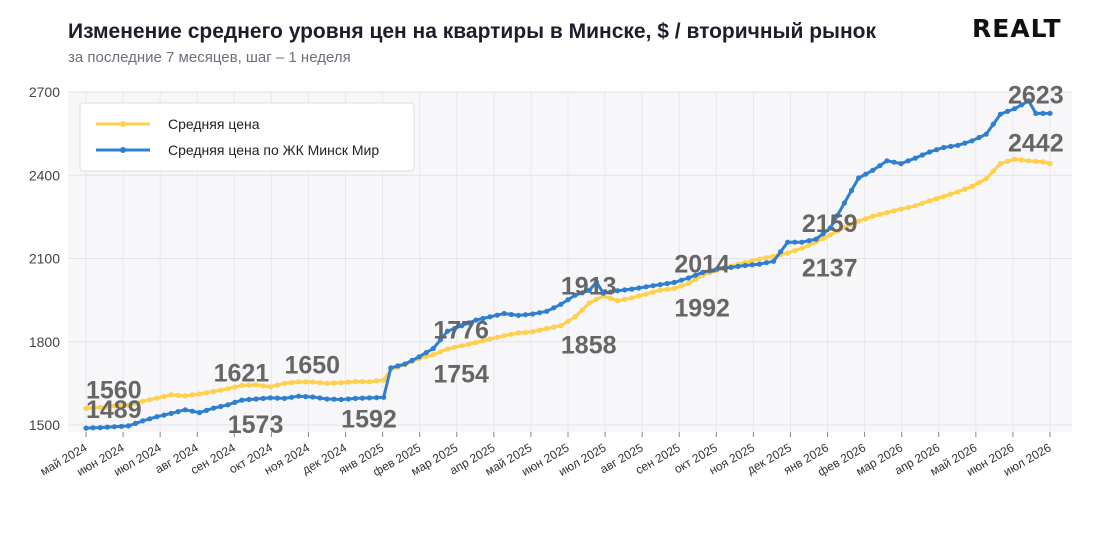 This screenshot has height=550, width=1100. I want to click on data-label: 1913, so click(589, 286).